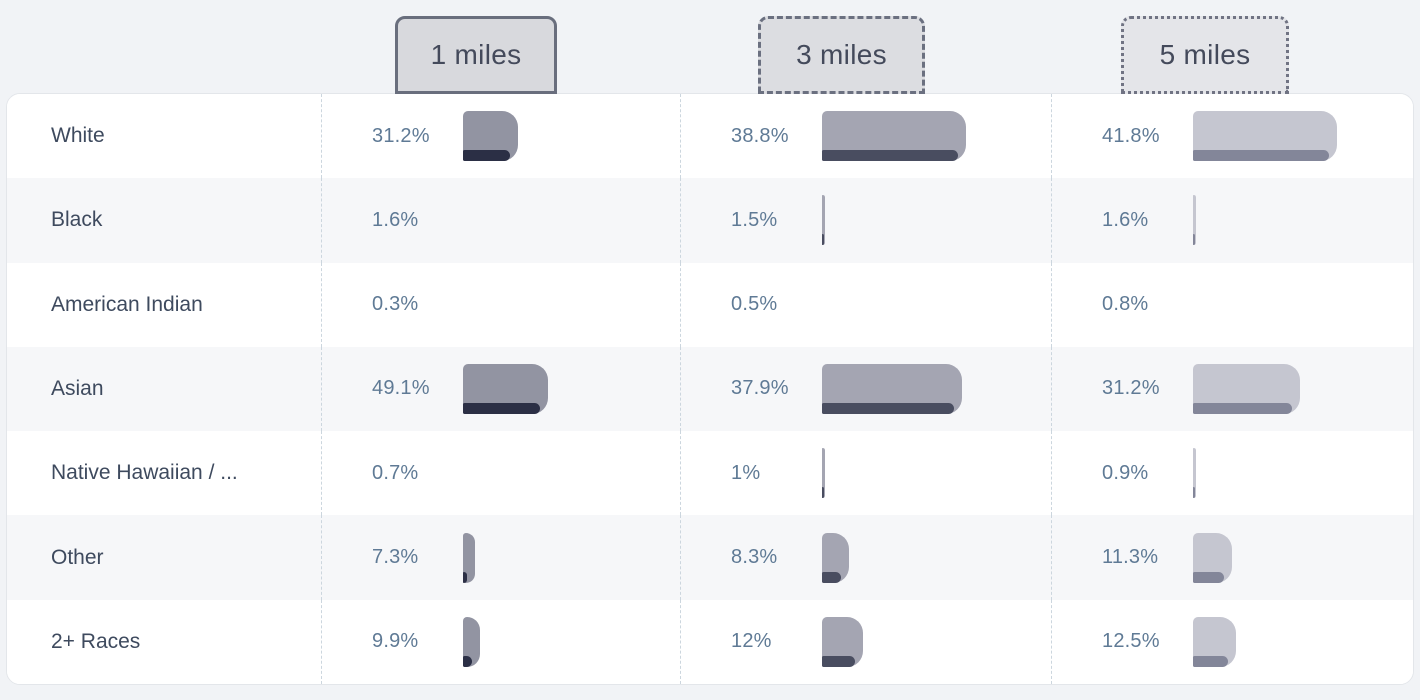 This screenshot has height=700, width=1420. I want to click on percent-value: 41.8%, so click(1131, 135).